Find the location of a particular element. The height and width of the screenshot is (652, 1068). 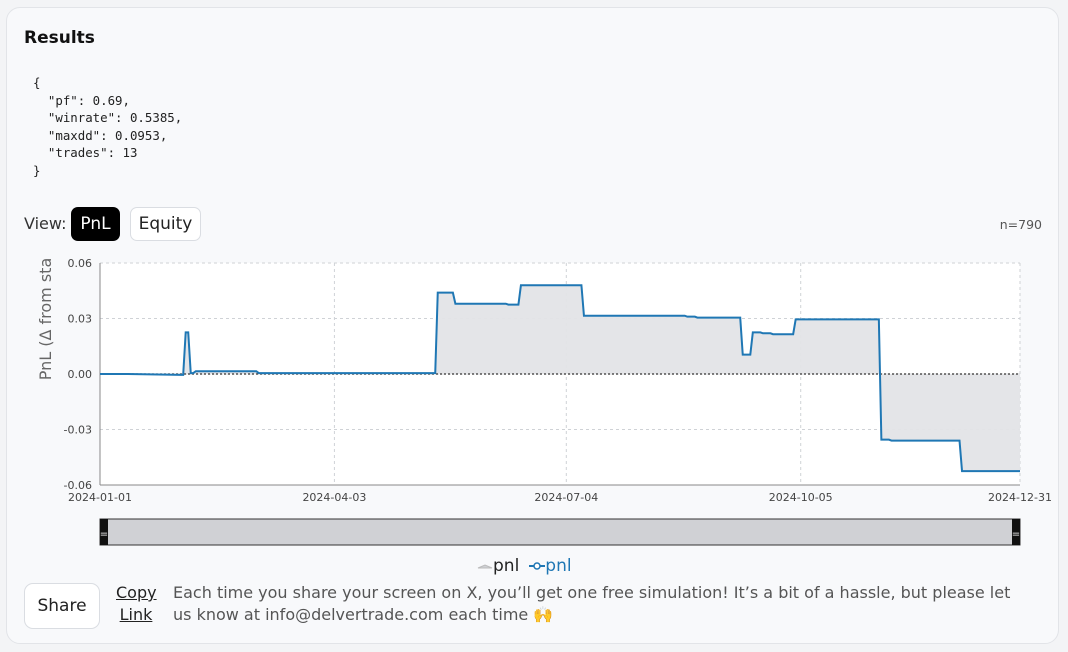

legend-label-line: pnl is located at coordinates (558, 566).